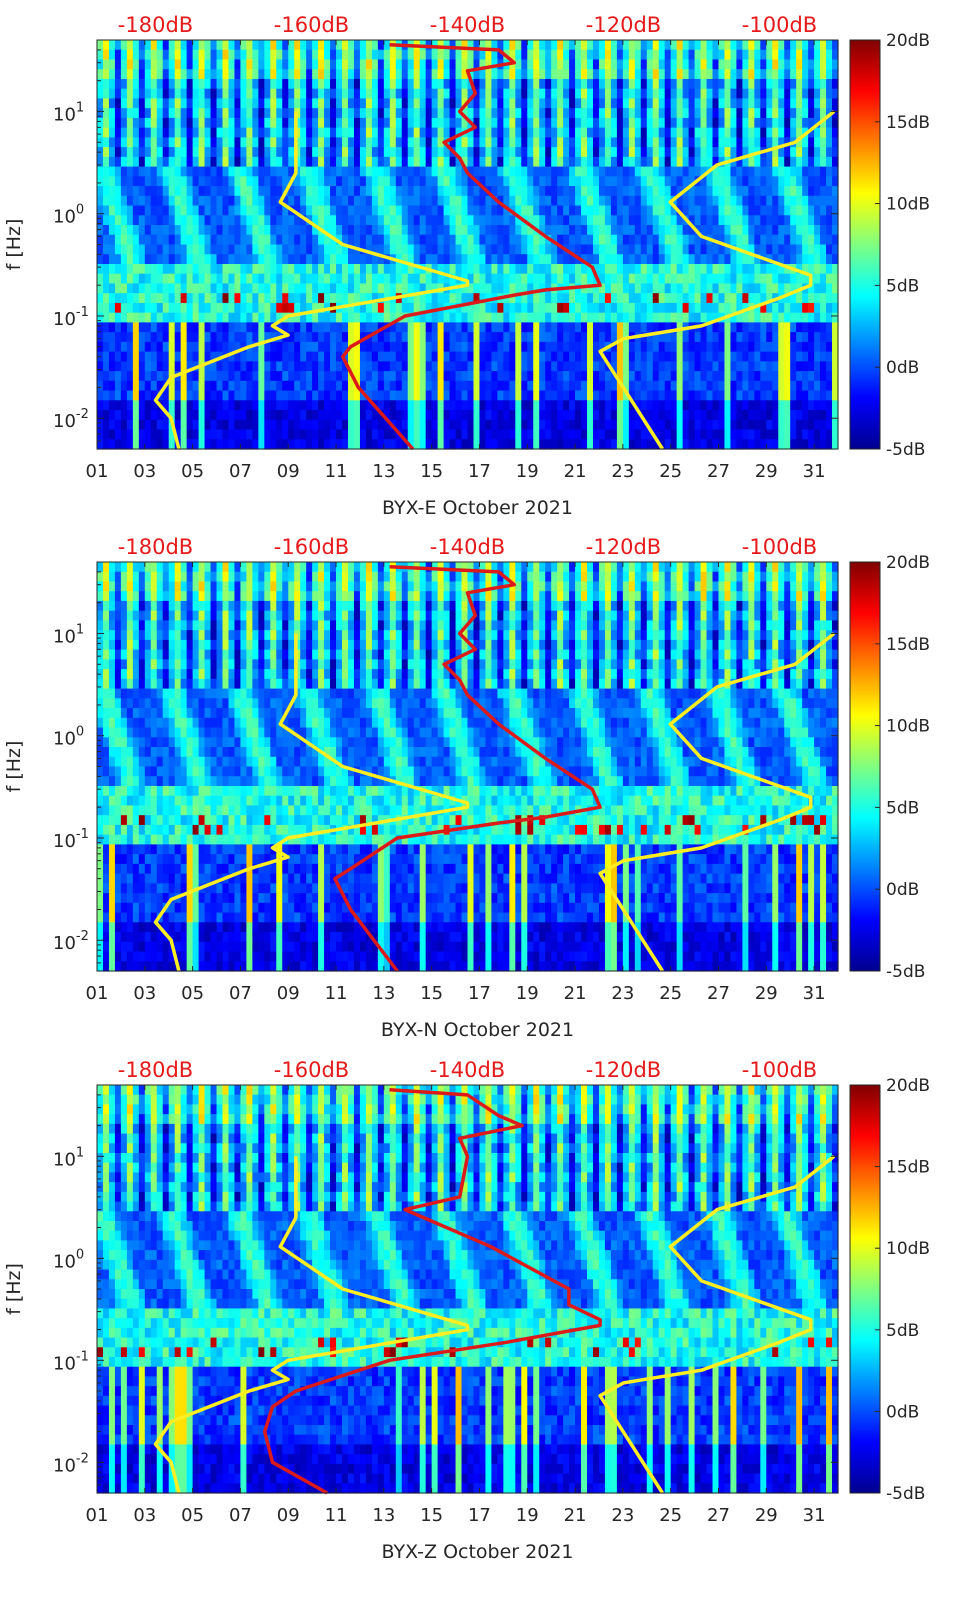 The image size is (962, 1599). What do you see at coordinates (575, 1515) in the screenshot?
I see `x-tick-label: 21` at bounding box center [575, 1515].